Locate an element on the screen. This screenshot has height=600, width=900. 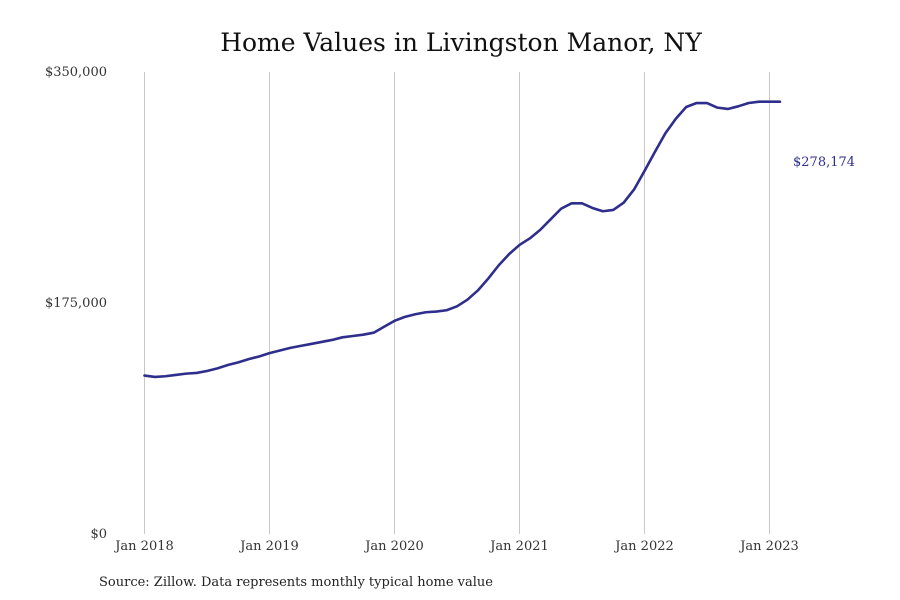
end-value-label: $278,174 is located at coordinates (824, 162).